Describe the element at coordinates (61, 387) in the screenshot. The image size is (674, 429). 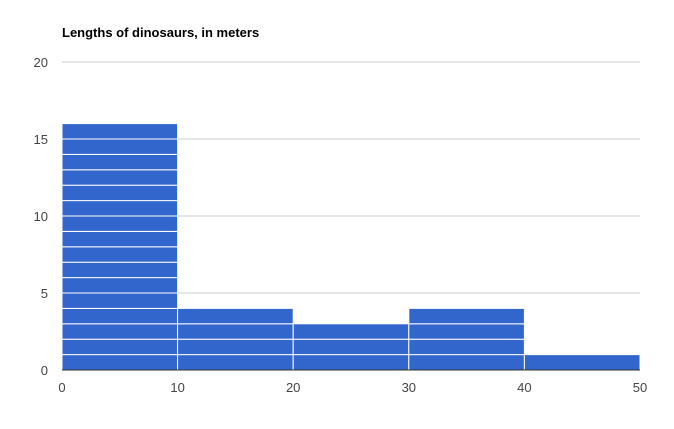
I see `x-tick-label: 0` at that location.